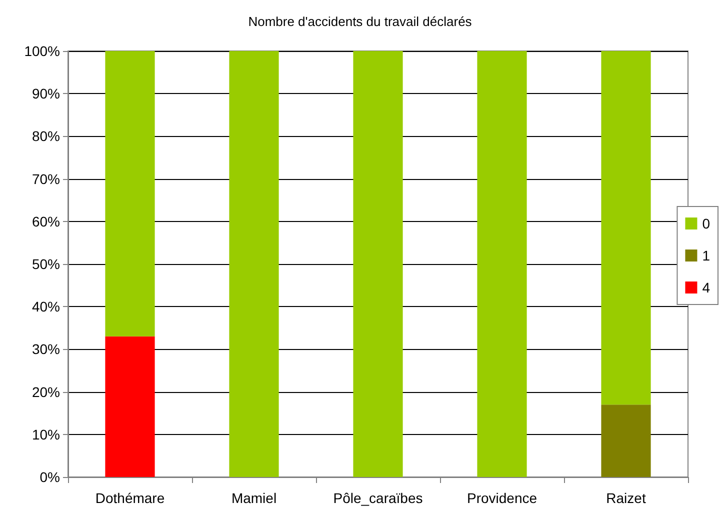 This screenshot has width=720, height=511. Describe the element at coordinates (46, 264) in the screenshot. I see `y-tick-label: 50%` at that location.